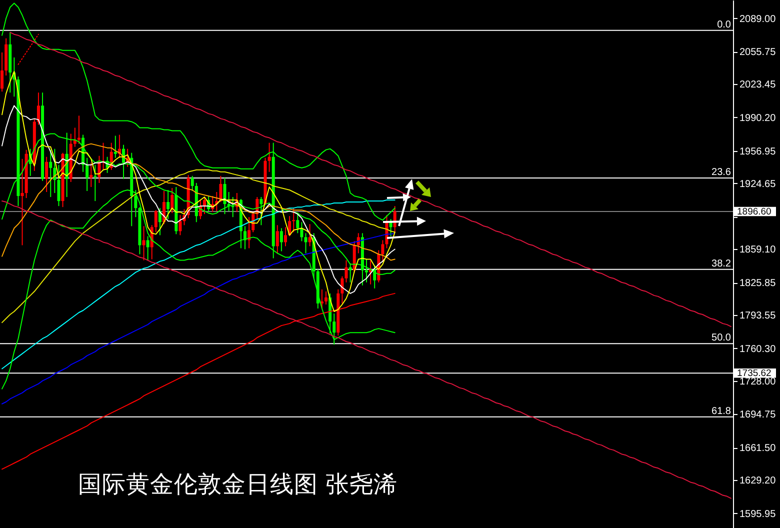  Describe the element at coordinates (722, 338) in the screenshot. I see `annotation: 50.0` at that location.